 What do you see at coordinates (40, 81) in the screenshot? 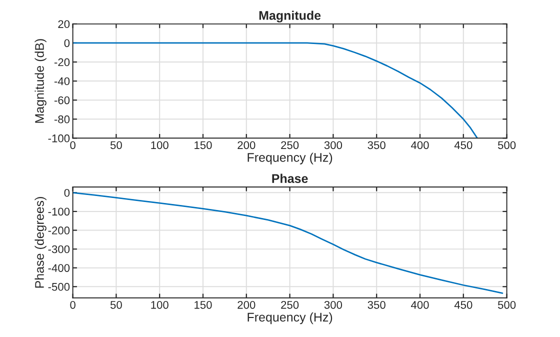
I see `y-axis-title: Magnitude (dB)` at bounding box center [40, 81].